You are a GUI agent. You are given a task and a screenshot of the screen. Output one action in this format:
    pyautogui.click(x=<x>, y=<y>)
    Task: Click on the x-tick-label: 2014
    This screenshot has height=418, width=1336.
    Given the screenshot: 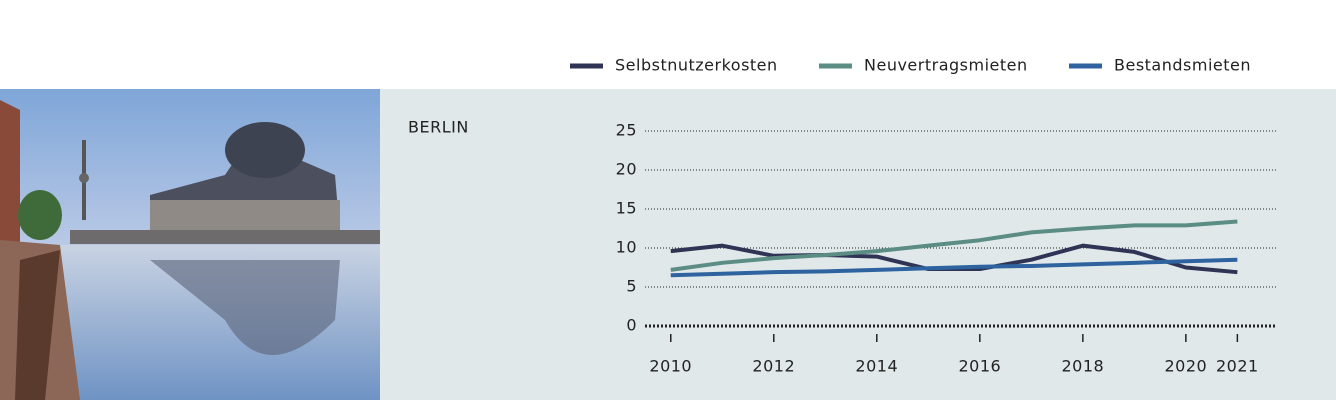 What is the action you would take?
    pyautogui.click(x=876, y=366)
    